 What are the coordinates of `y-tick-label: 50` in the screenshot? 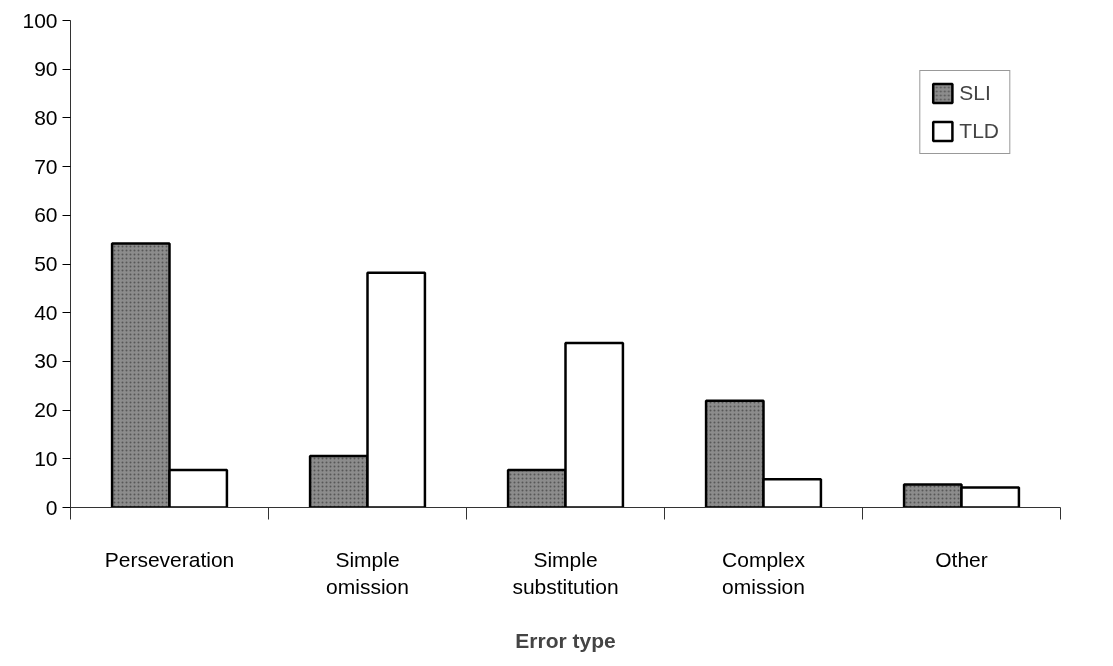 It's located at (46, 263).